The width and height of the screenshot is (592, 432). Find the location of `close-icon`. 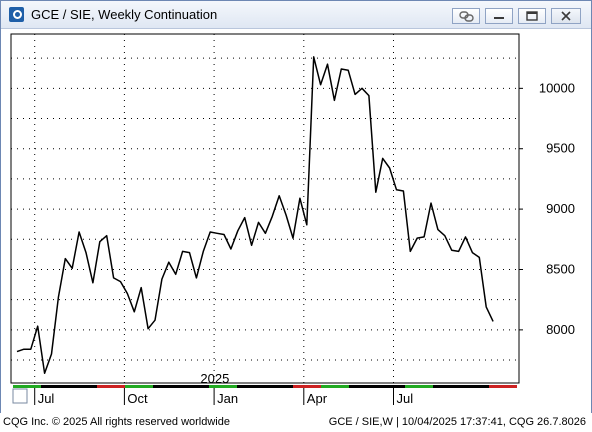

close-icon is located at coordinates (566, 16).